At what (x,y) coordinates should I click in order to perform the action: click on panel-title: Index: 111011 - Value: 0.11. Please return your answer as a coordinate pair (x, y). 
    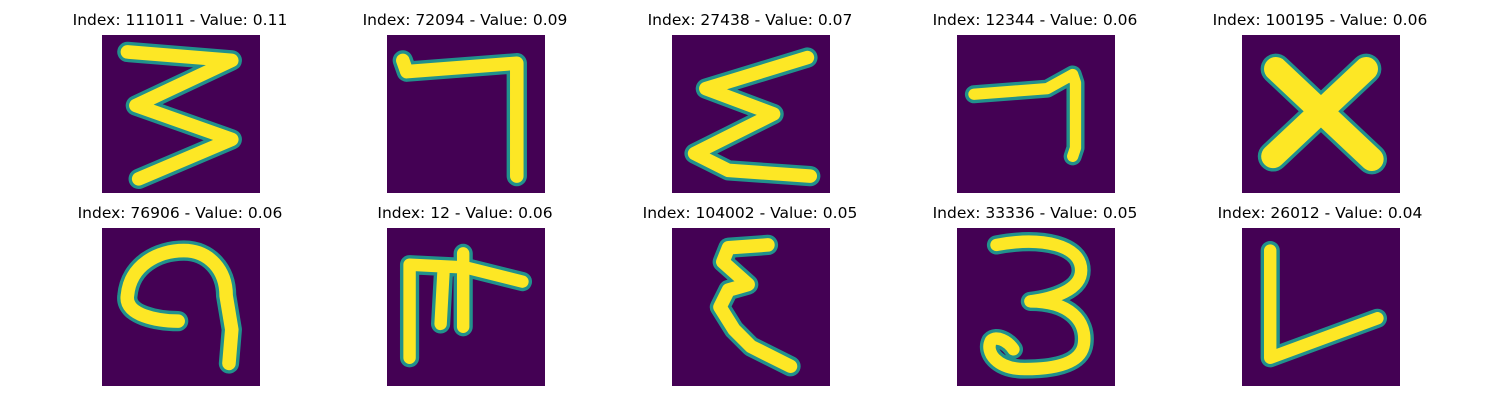
    Looking at the image, I should click on (180, 20).